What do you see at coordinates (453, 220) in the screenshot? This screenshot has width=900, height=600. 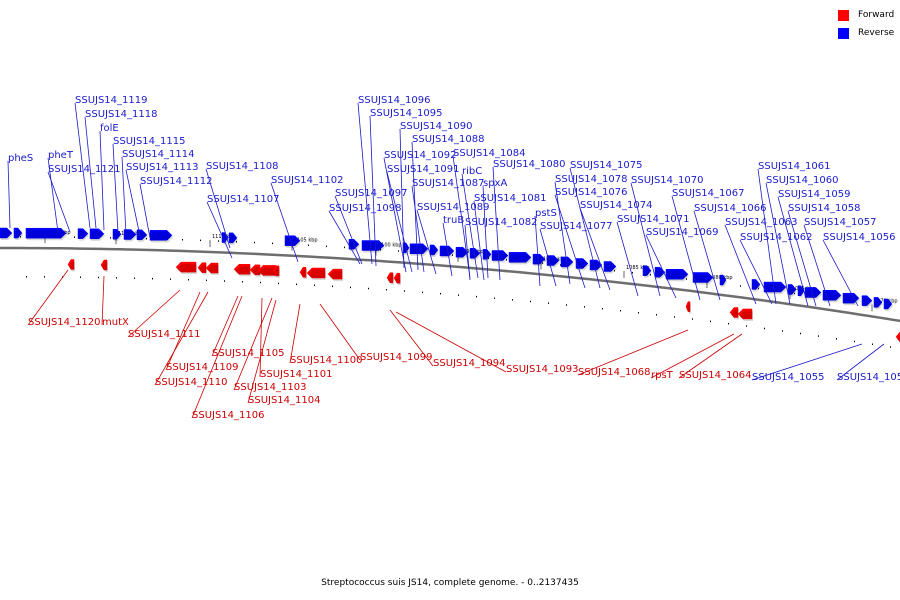 I see `reverse-gene-label: truB` at bounding box center [453, 220].